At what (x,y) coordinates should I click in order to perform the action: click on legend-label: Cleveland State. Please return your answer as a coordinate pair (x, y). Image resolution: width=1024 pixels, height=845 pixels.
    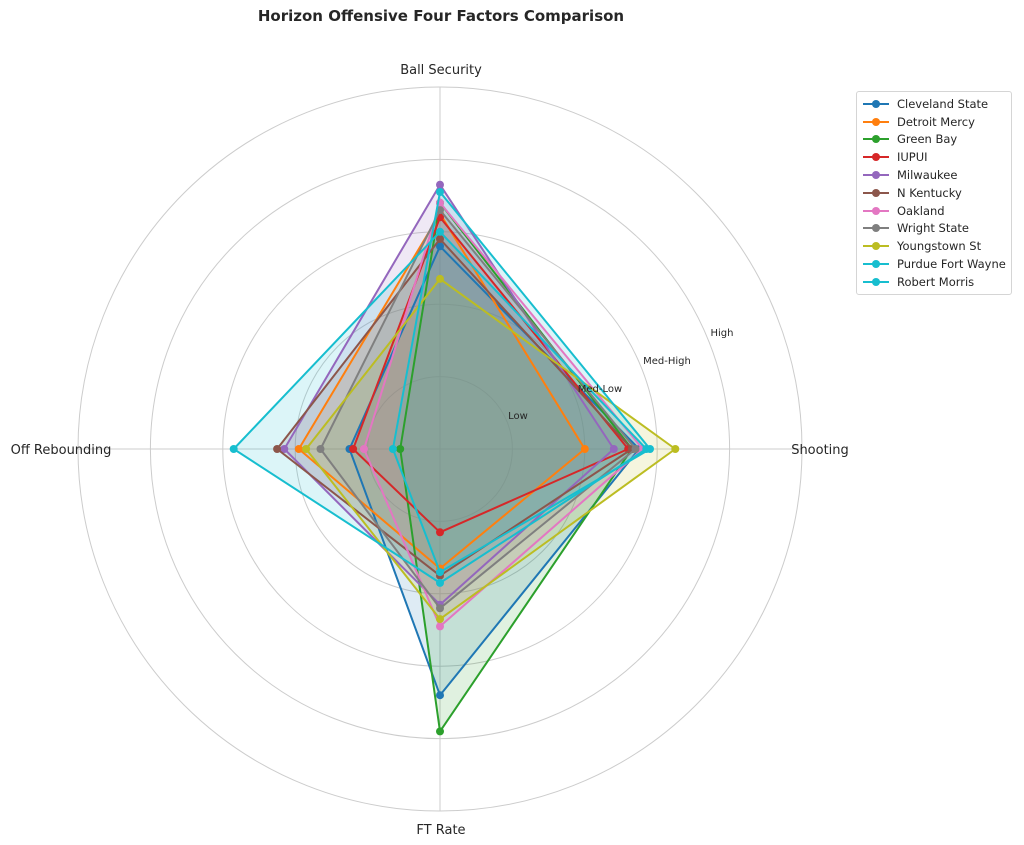
    Looking at the image, I should click on (943, 103).